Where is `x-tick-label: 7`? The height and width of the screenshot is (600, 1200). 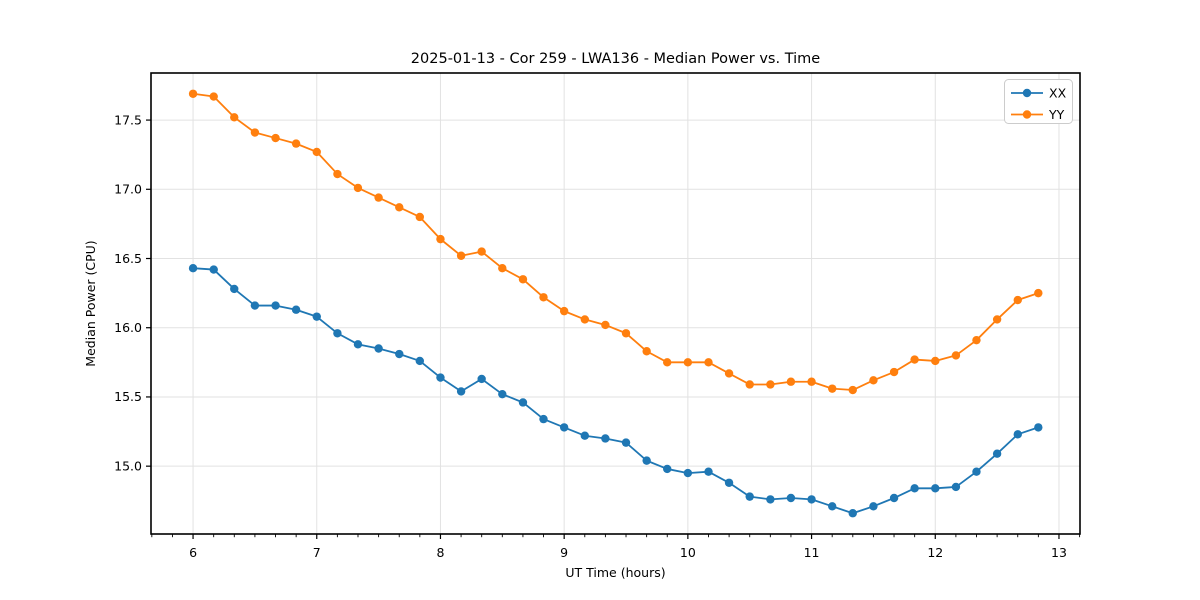 x-tick-label: 7 is located at coordinates (317, 552).